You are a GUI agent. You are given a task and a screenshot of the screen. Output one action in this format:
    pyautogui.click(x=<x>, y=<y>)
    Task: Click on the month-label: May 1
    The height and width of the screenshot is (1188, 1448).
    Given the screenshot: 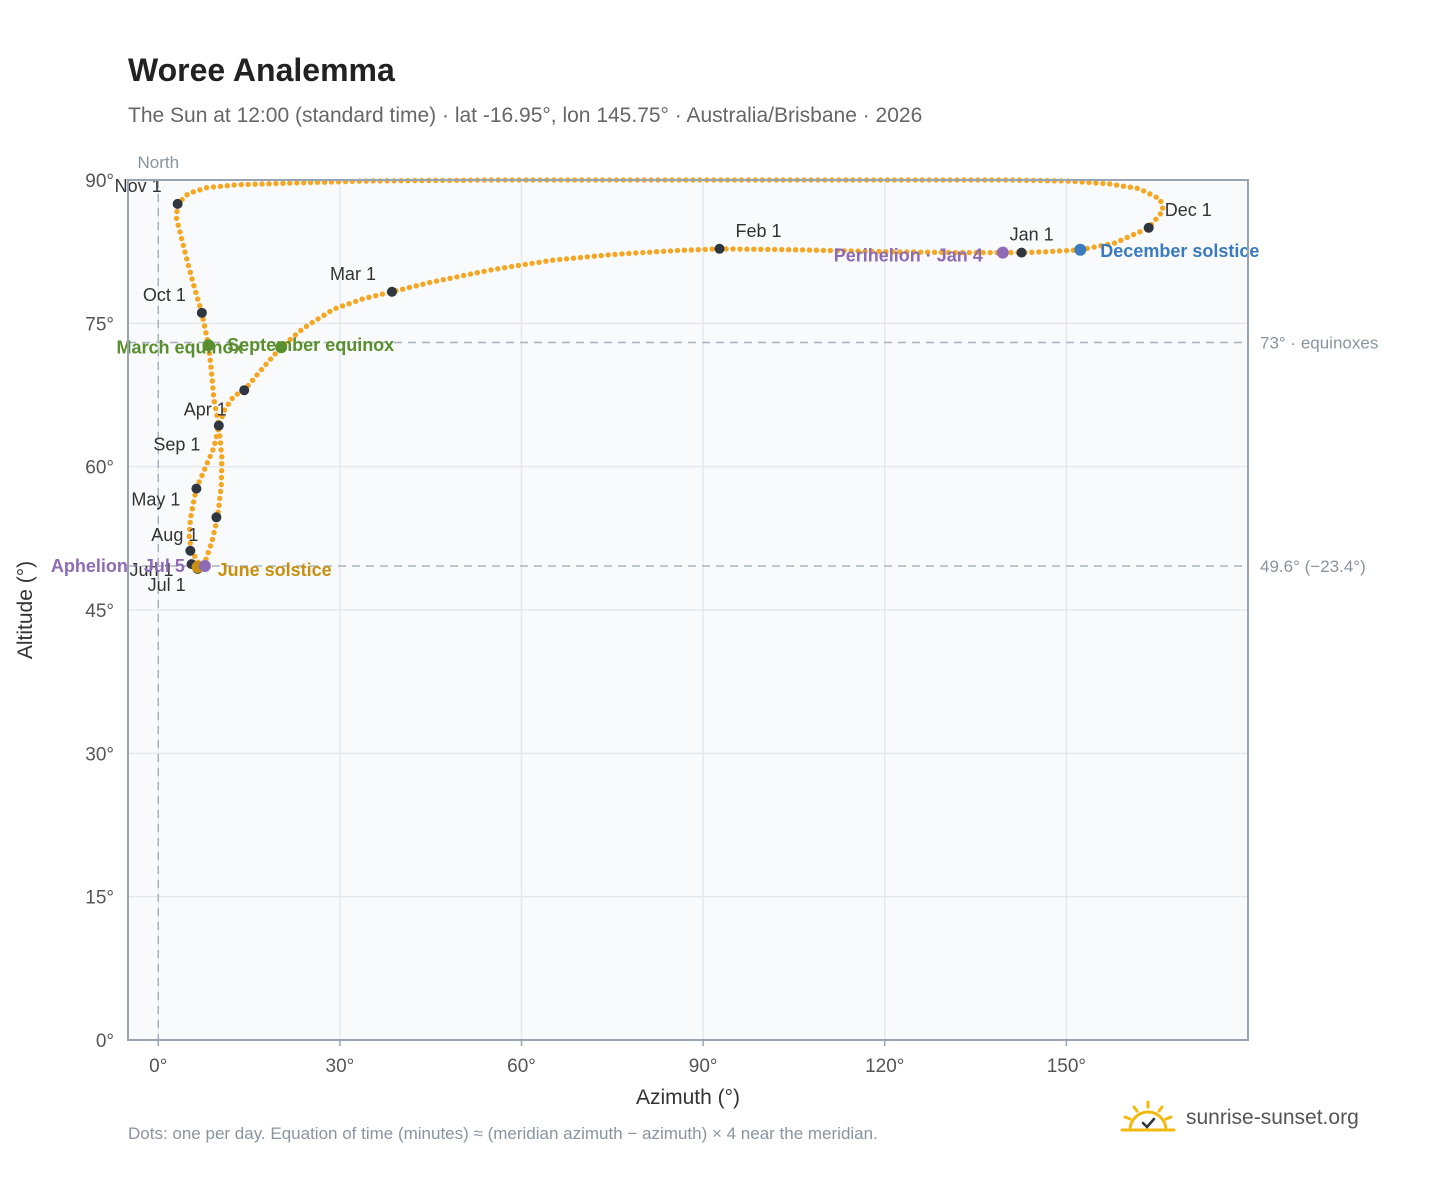 What is the action you would take?
    pyautogui.click(x=155, y=499)
    